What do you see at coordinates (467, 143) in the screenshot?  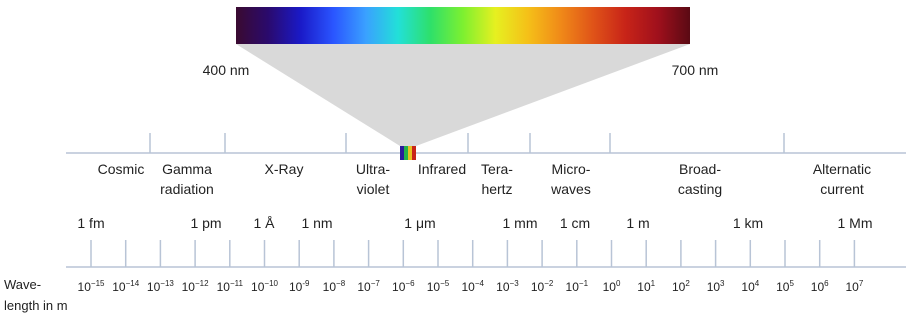 I see `region-boundary-ticks` at bounding box center [467, 143].